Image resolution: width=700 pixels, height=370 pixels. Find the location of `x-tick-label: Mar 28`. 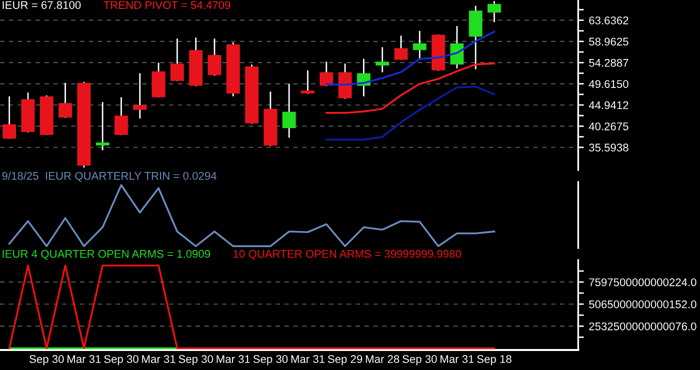

x-tick-label: Mar 28 is located at coordinates (383, 359).